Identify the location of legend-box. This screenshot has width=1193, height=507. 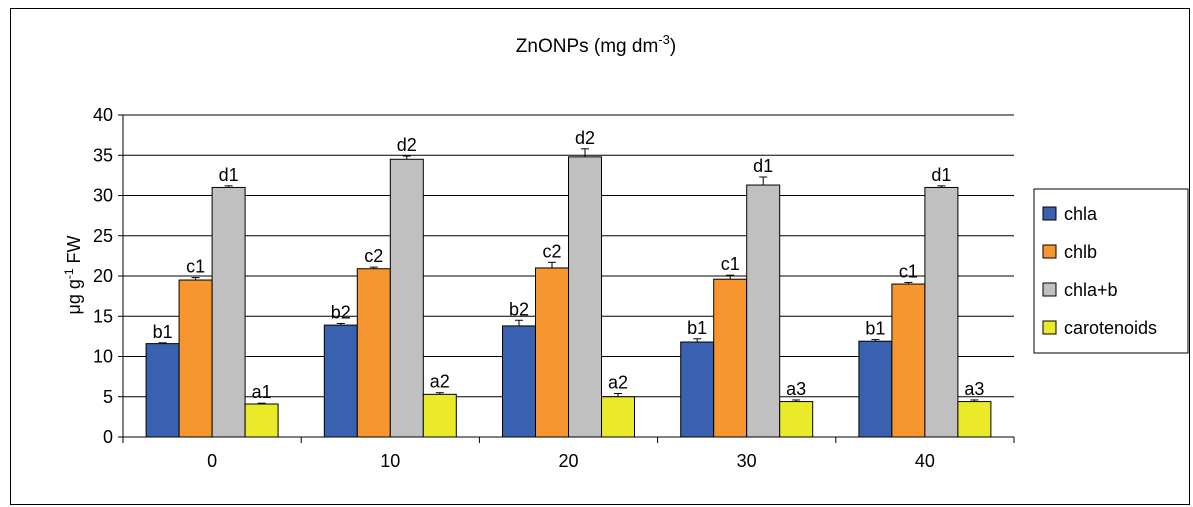
(1111, 271).